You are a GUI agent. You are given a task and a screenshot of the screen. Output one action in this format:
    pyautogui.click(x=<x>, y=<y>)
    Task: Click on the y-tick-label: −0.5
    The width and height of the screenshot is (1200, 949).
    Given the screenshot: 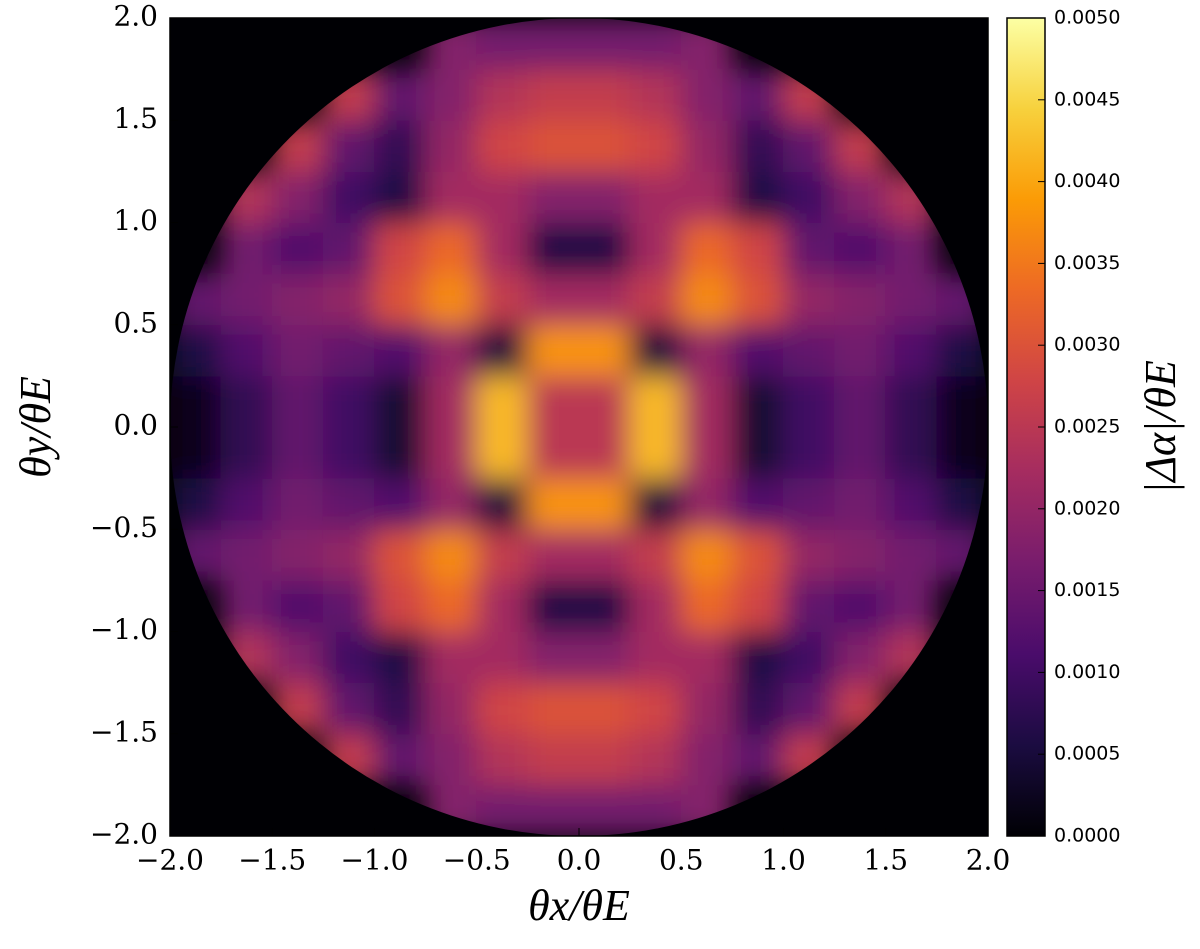 What is the action you would take?
    pyautogui.click(x=124, y=527)
    